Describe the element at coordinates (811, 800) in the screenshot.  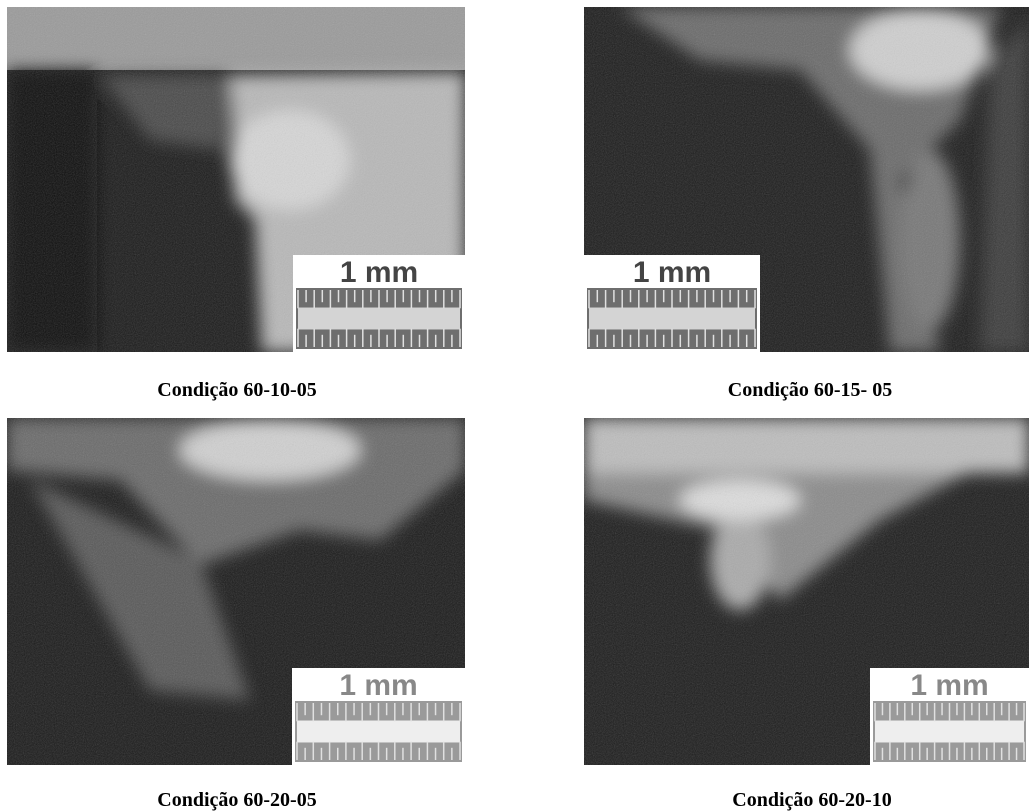
I see `caption: Condição 60-20-10` at that location.